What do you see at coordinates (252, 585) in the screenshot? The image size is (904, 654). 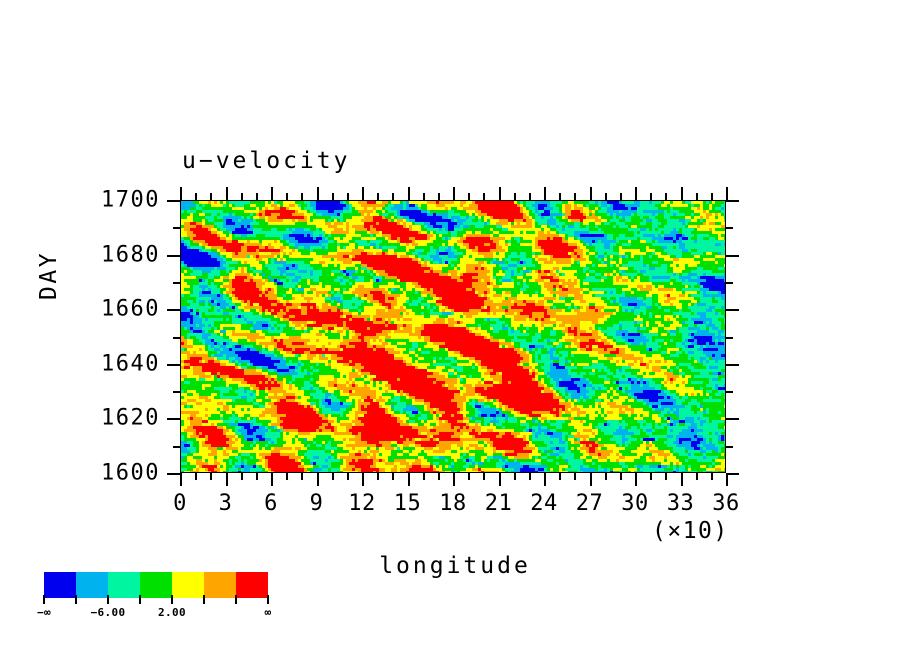 I see `colorbar-band-red` at bounding box center [252, 585].